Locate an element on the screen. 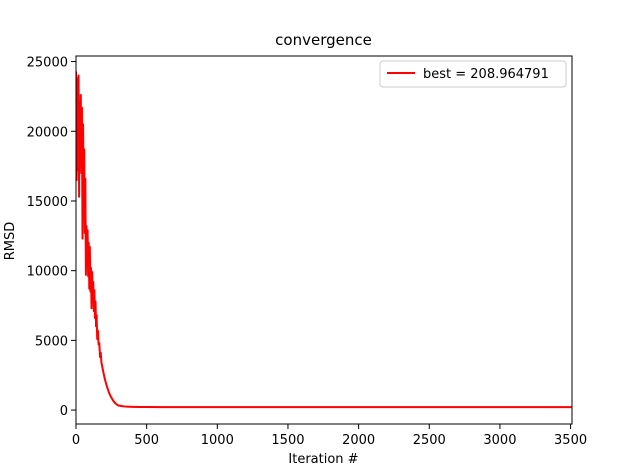 This screenshot has width=630, height=468. x-tick-label: 3500 is located at coordinates (570, 440).